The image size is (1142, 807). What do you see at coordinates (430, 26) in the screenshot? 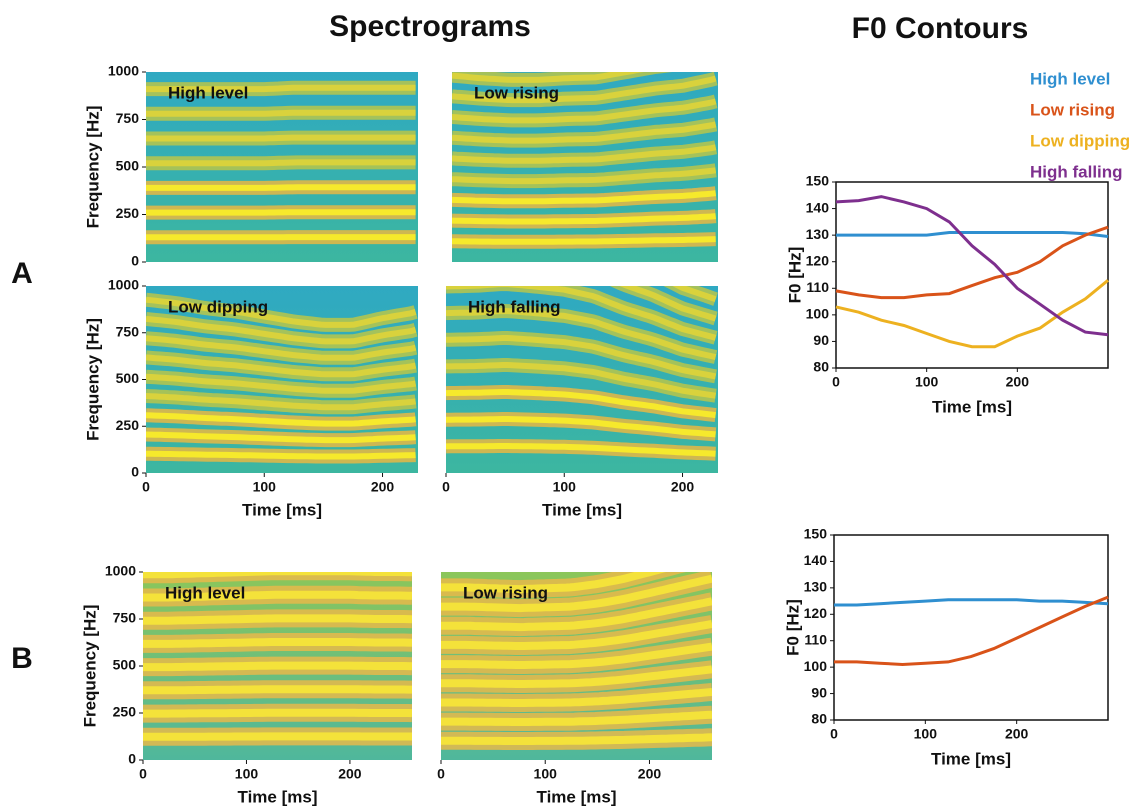
I see `heading: Spectrograms` at bounding box center [430, 26].